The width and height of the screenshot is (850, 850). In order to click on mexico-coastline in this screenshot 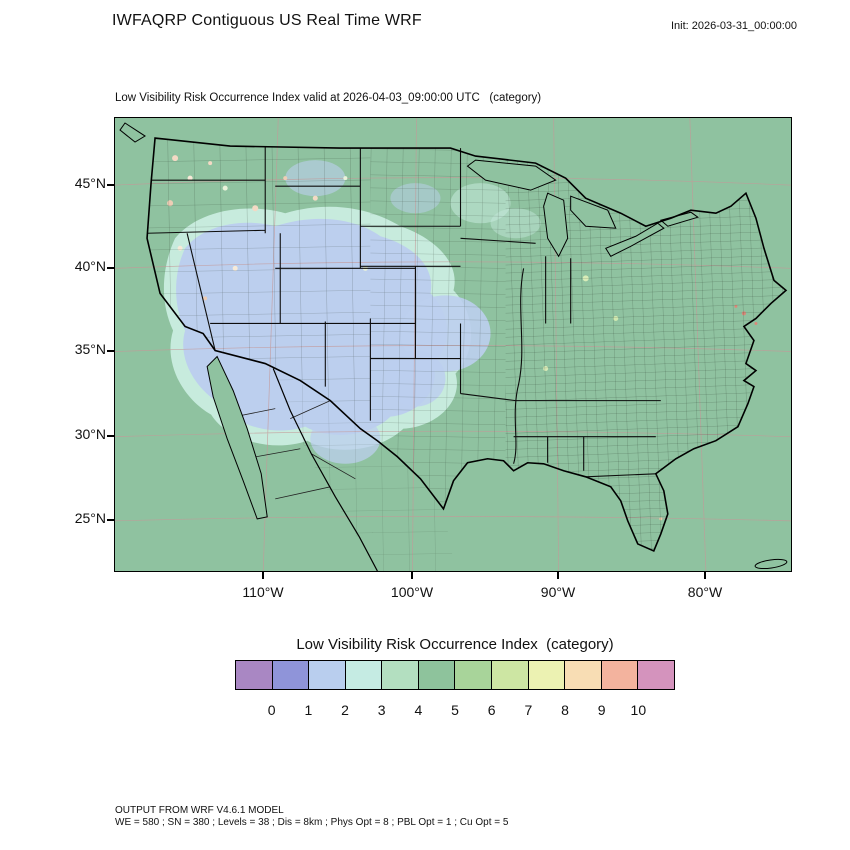, I will do `click(325, 469)`.